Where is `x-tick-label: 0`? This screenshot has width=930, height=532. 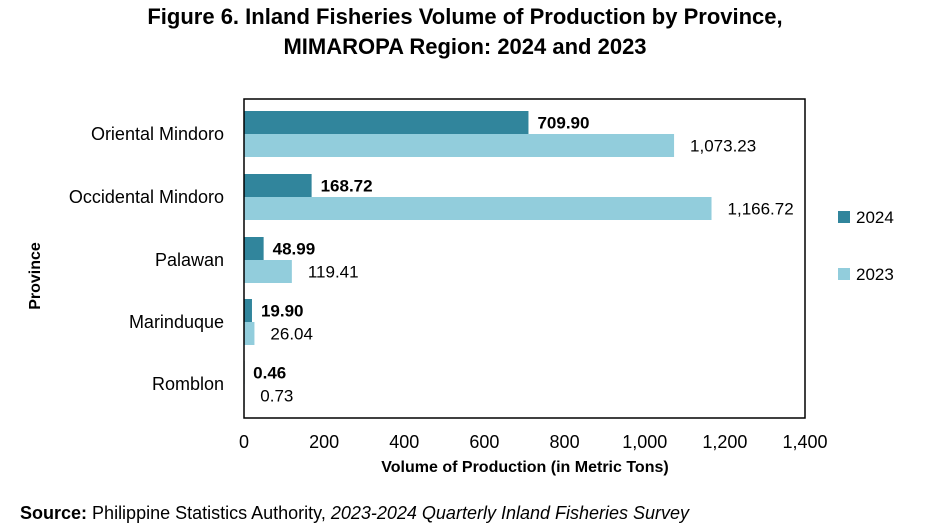 x-tick-label: 0 is located at coordinates (244, 442).